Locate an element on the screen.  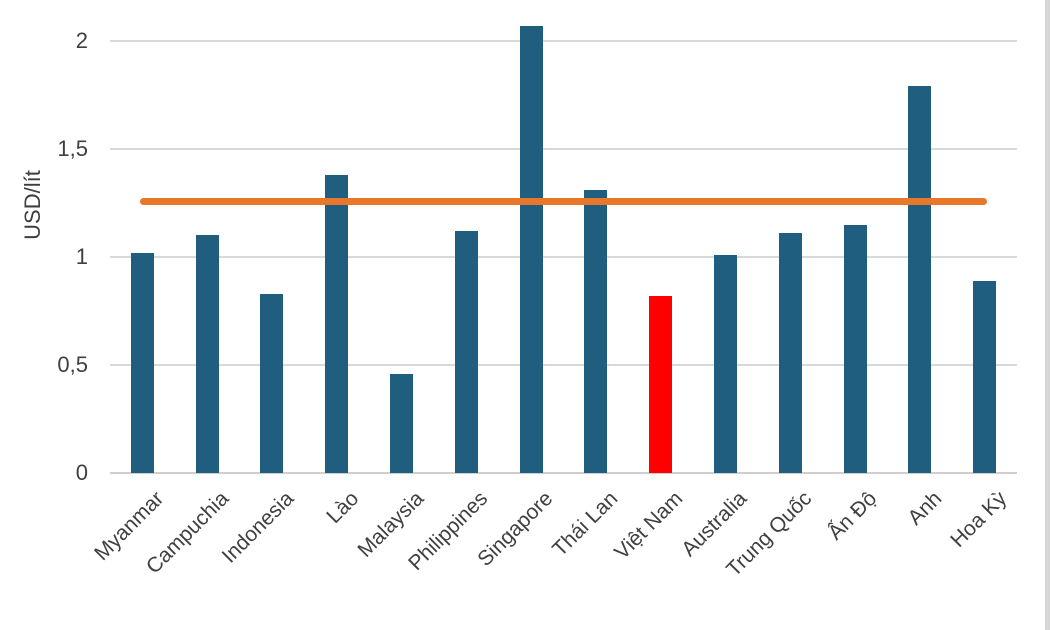
bar-singapore is located at coordinates (531, 249).